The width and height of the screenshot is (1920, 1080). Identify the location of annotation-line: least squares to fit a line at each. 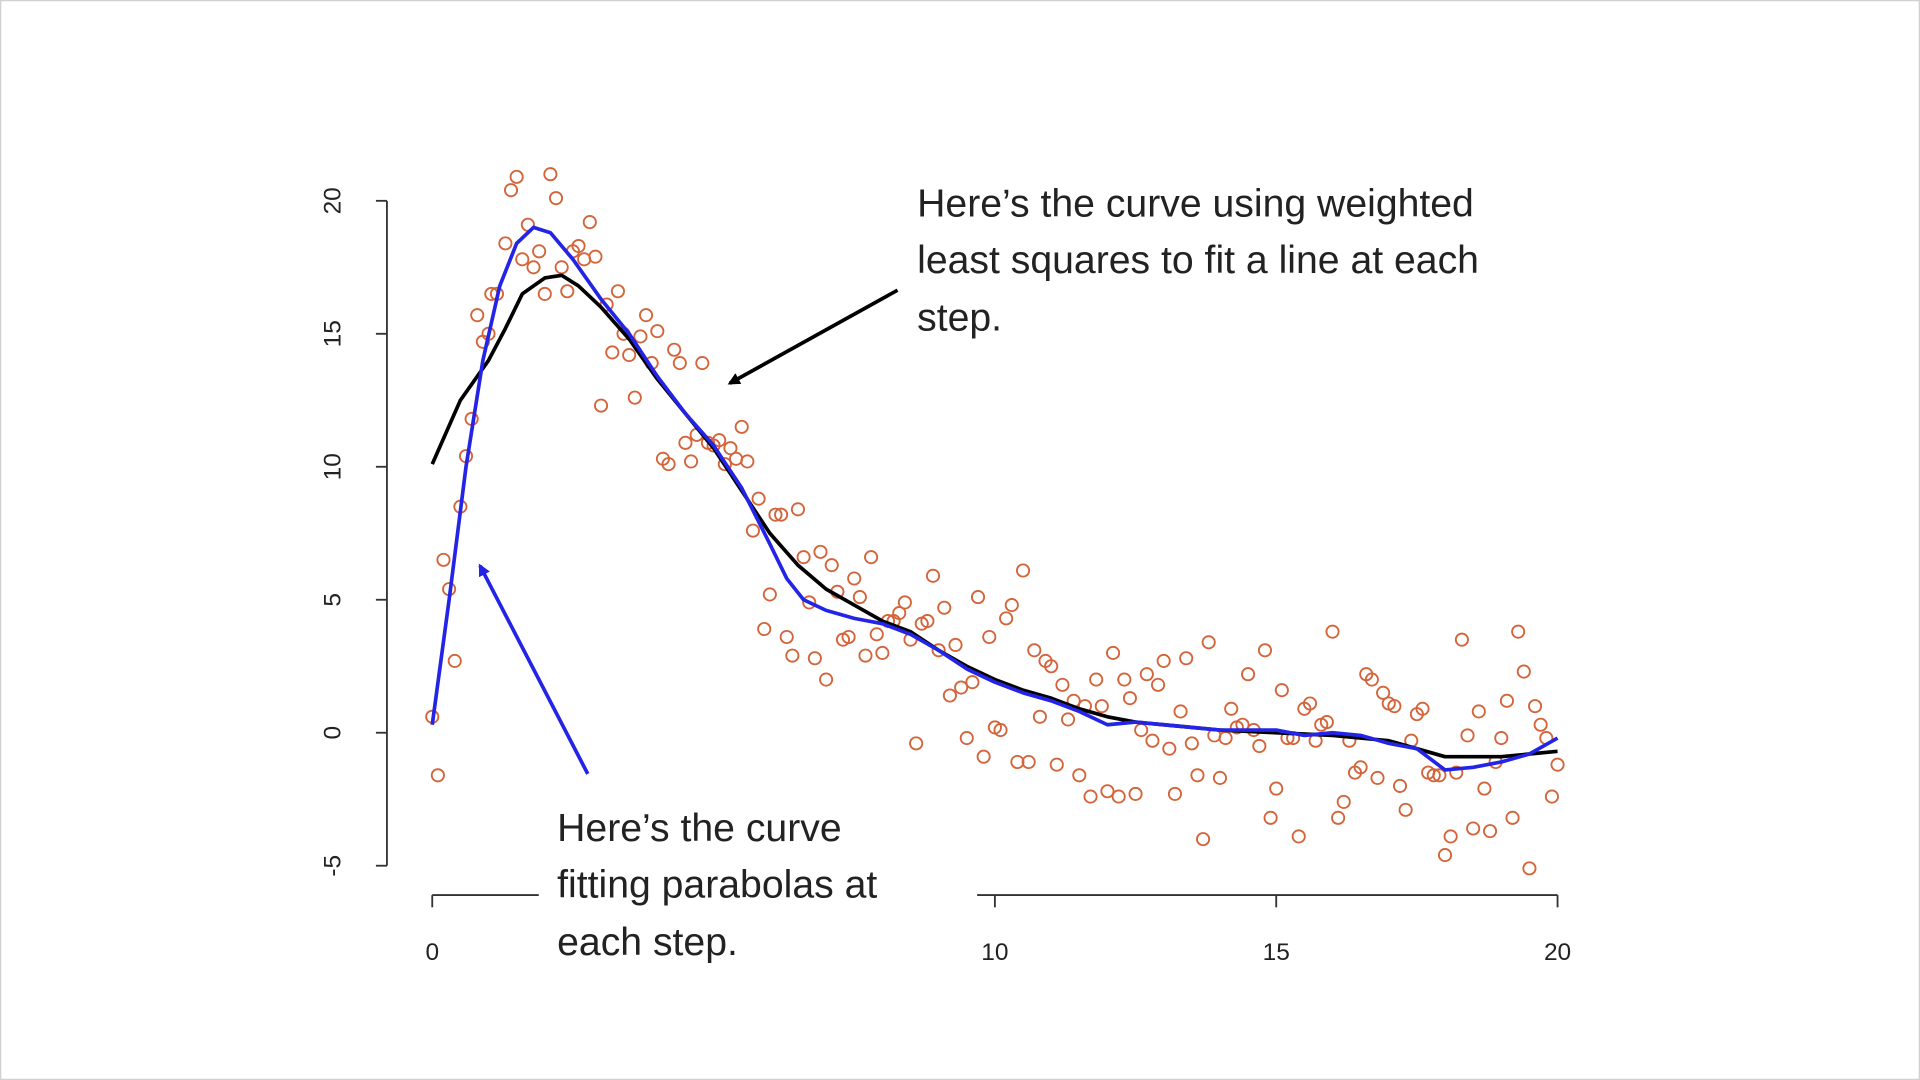
(1198, 260).